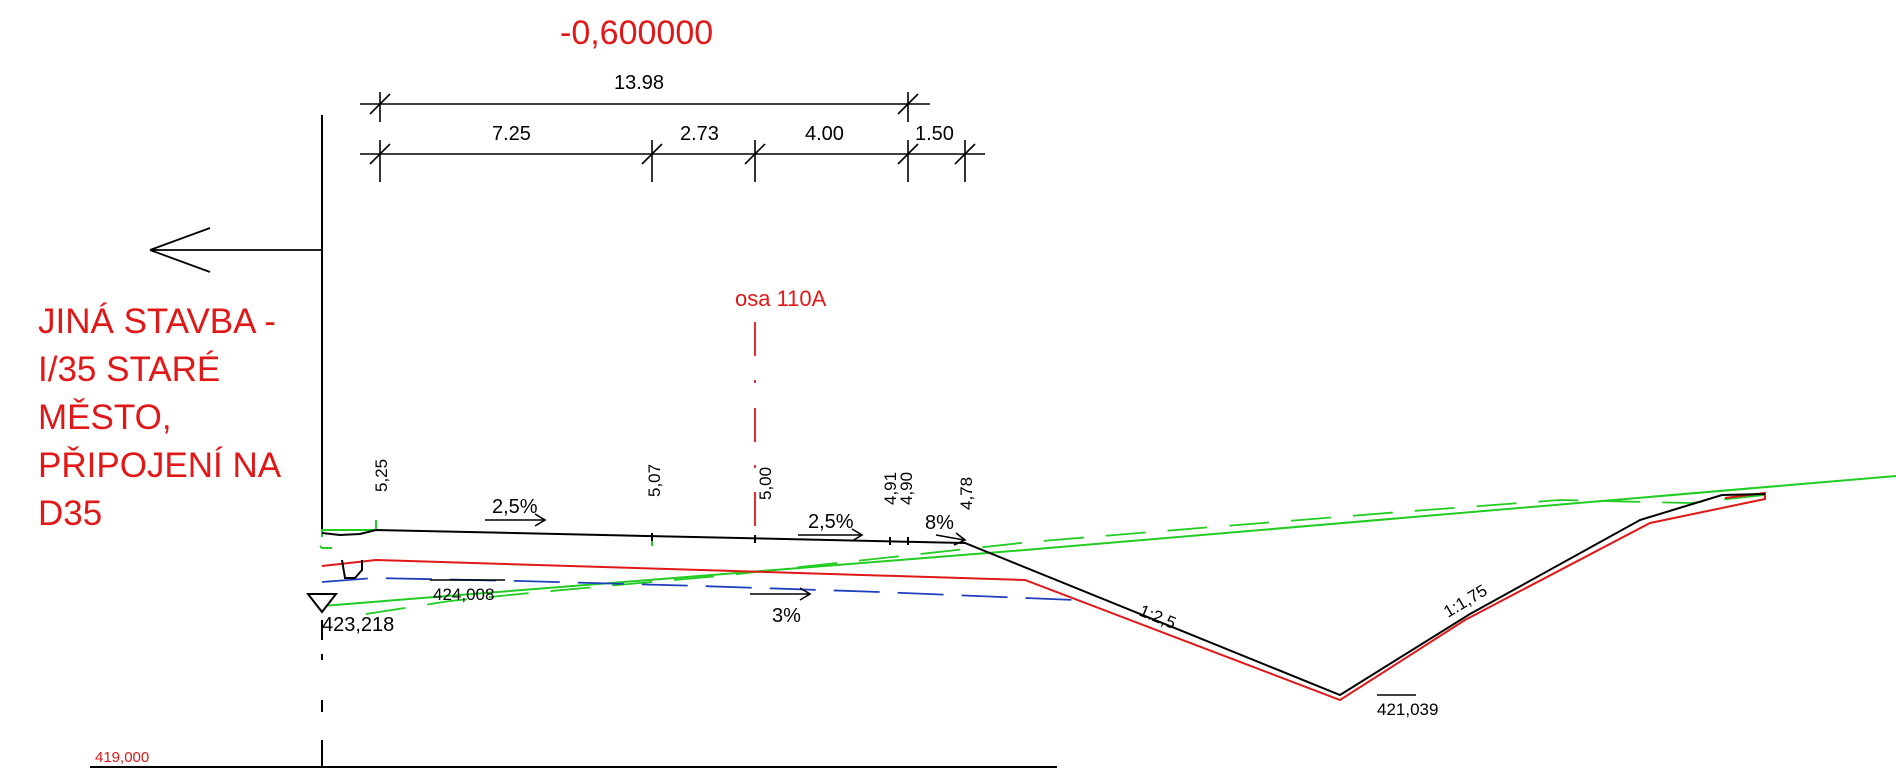  Describe the element at coordinates (781, 298) in the screenshot. I see `axis-110a-label: osa 110A` at that location.